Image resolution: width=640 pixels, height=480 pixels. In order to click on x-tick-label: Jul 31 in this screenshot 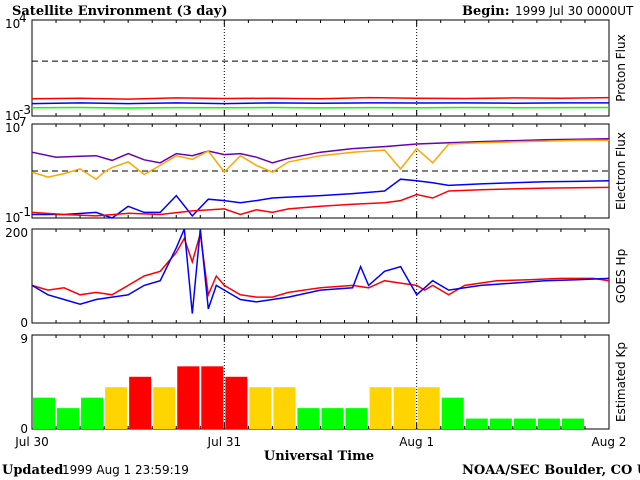, I will do `click(224, 442)`.